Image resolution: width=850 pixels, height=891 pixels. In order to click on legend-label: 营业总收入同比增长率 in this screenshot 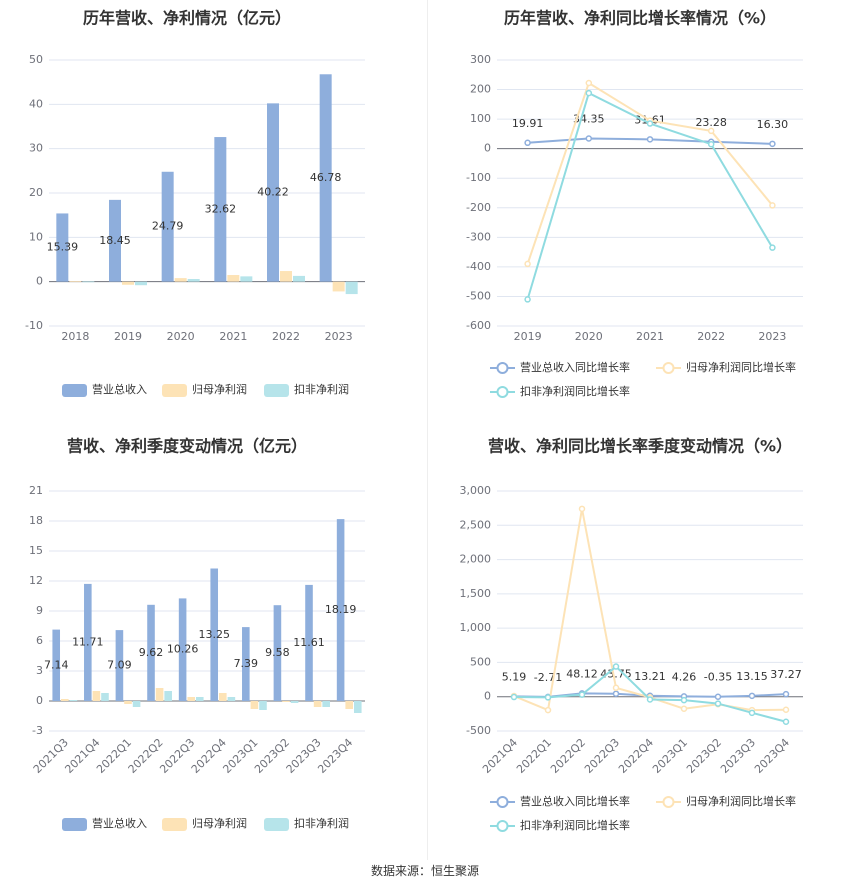, I will do `click(575, 801)`.